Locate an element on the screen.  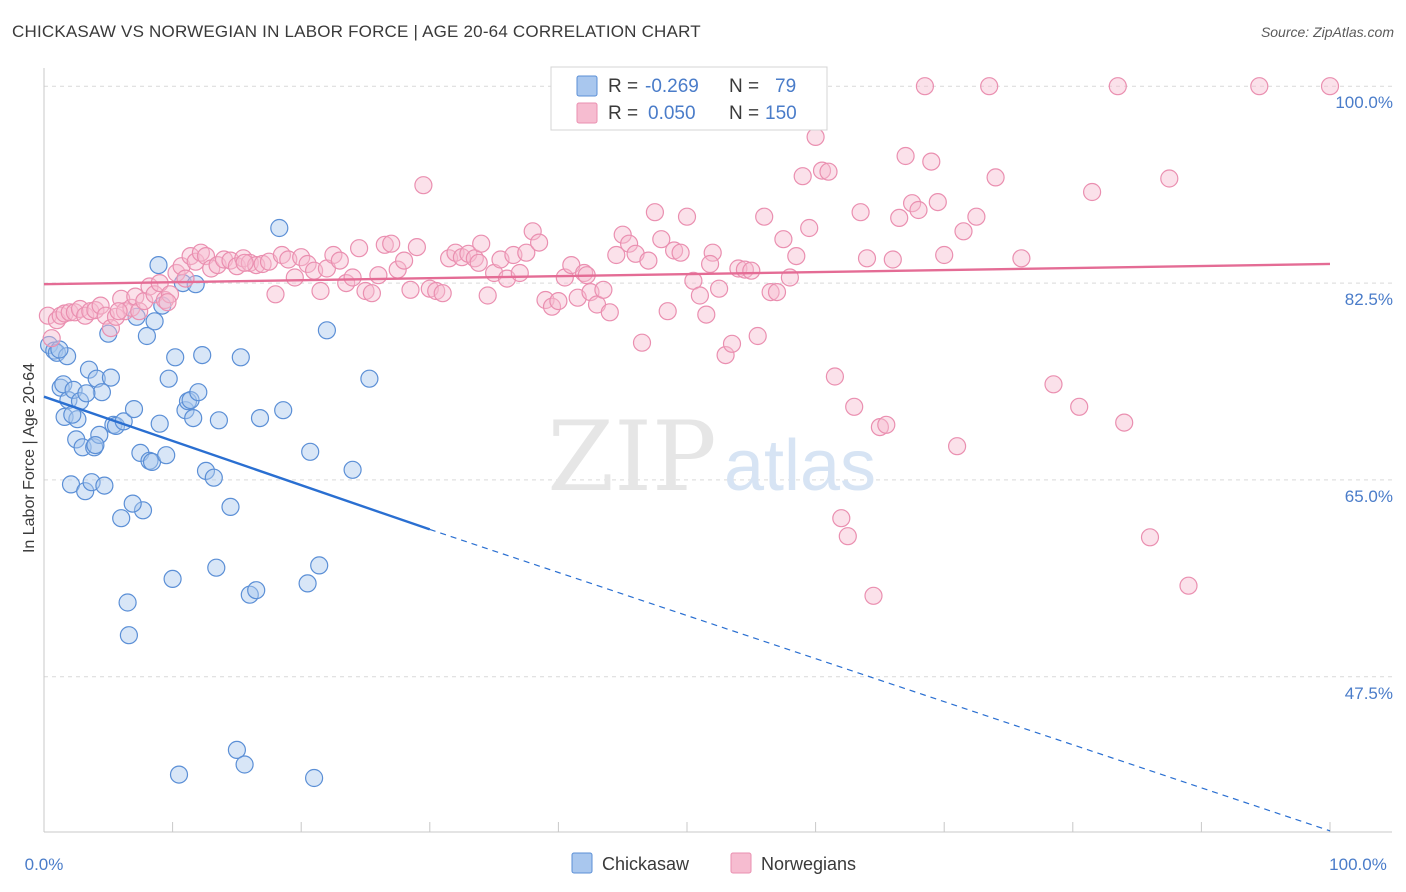
source-credit: Source: ZipAtlas.com is located at coordinates (1327, 32).